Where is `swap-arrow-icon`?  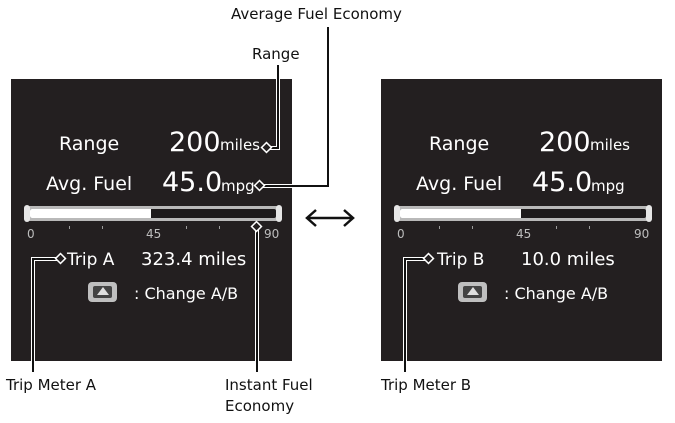
swap-arrow-icon is located at coordinates (330, 218).